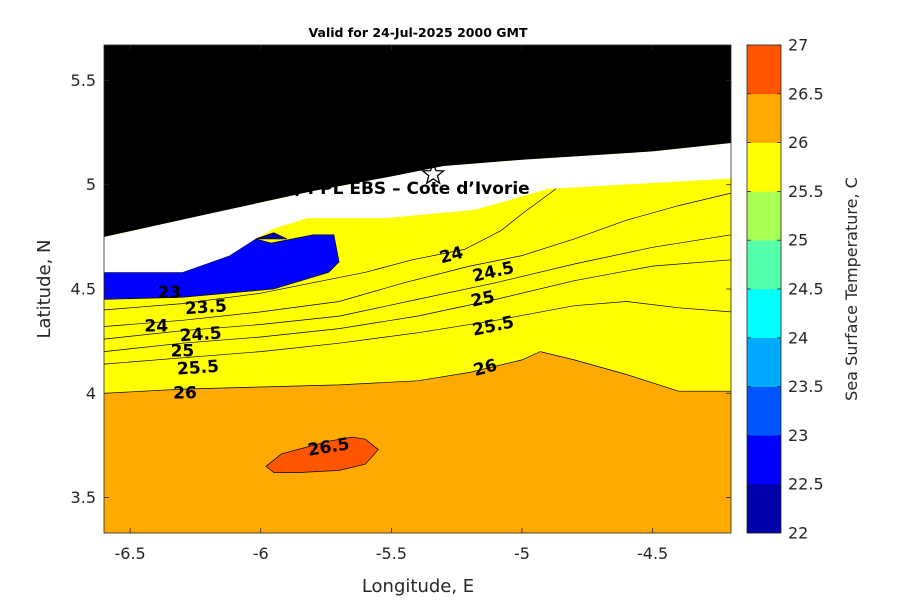 This screenshot has height=604, width=900. What do you see at coordinates (806, 386) in the screenshot?
I see `colorbar-tick-label-3: 23.5` at bounding box center [806, 386].